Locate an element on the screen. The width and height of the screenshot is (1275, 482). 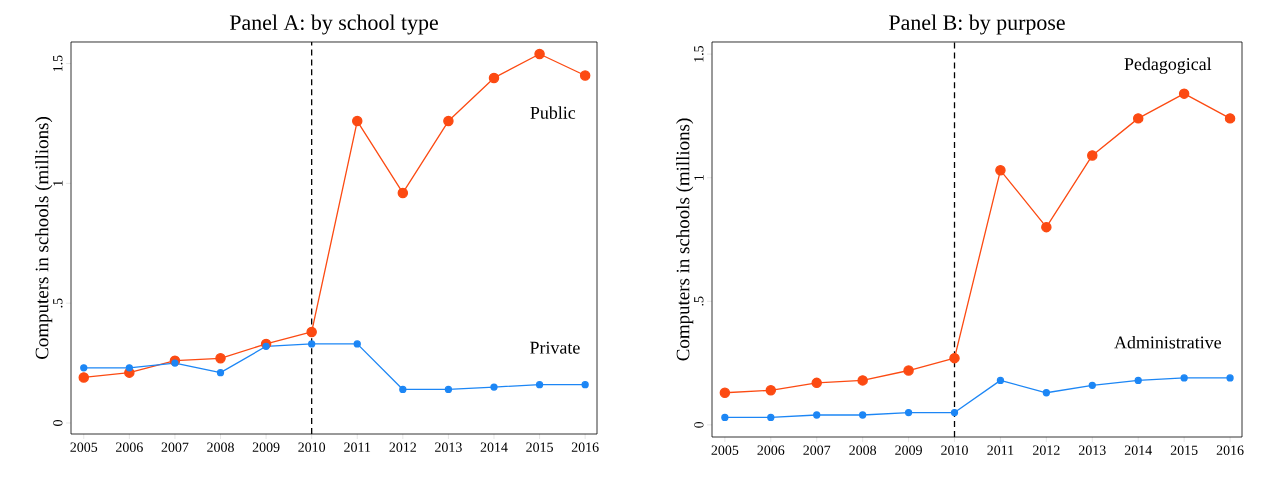
series-label: Public is located at coordinates (553, 112).